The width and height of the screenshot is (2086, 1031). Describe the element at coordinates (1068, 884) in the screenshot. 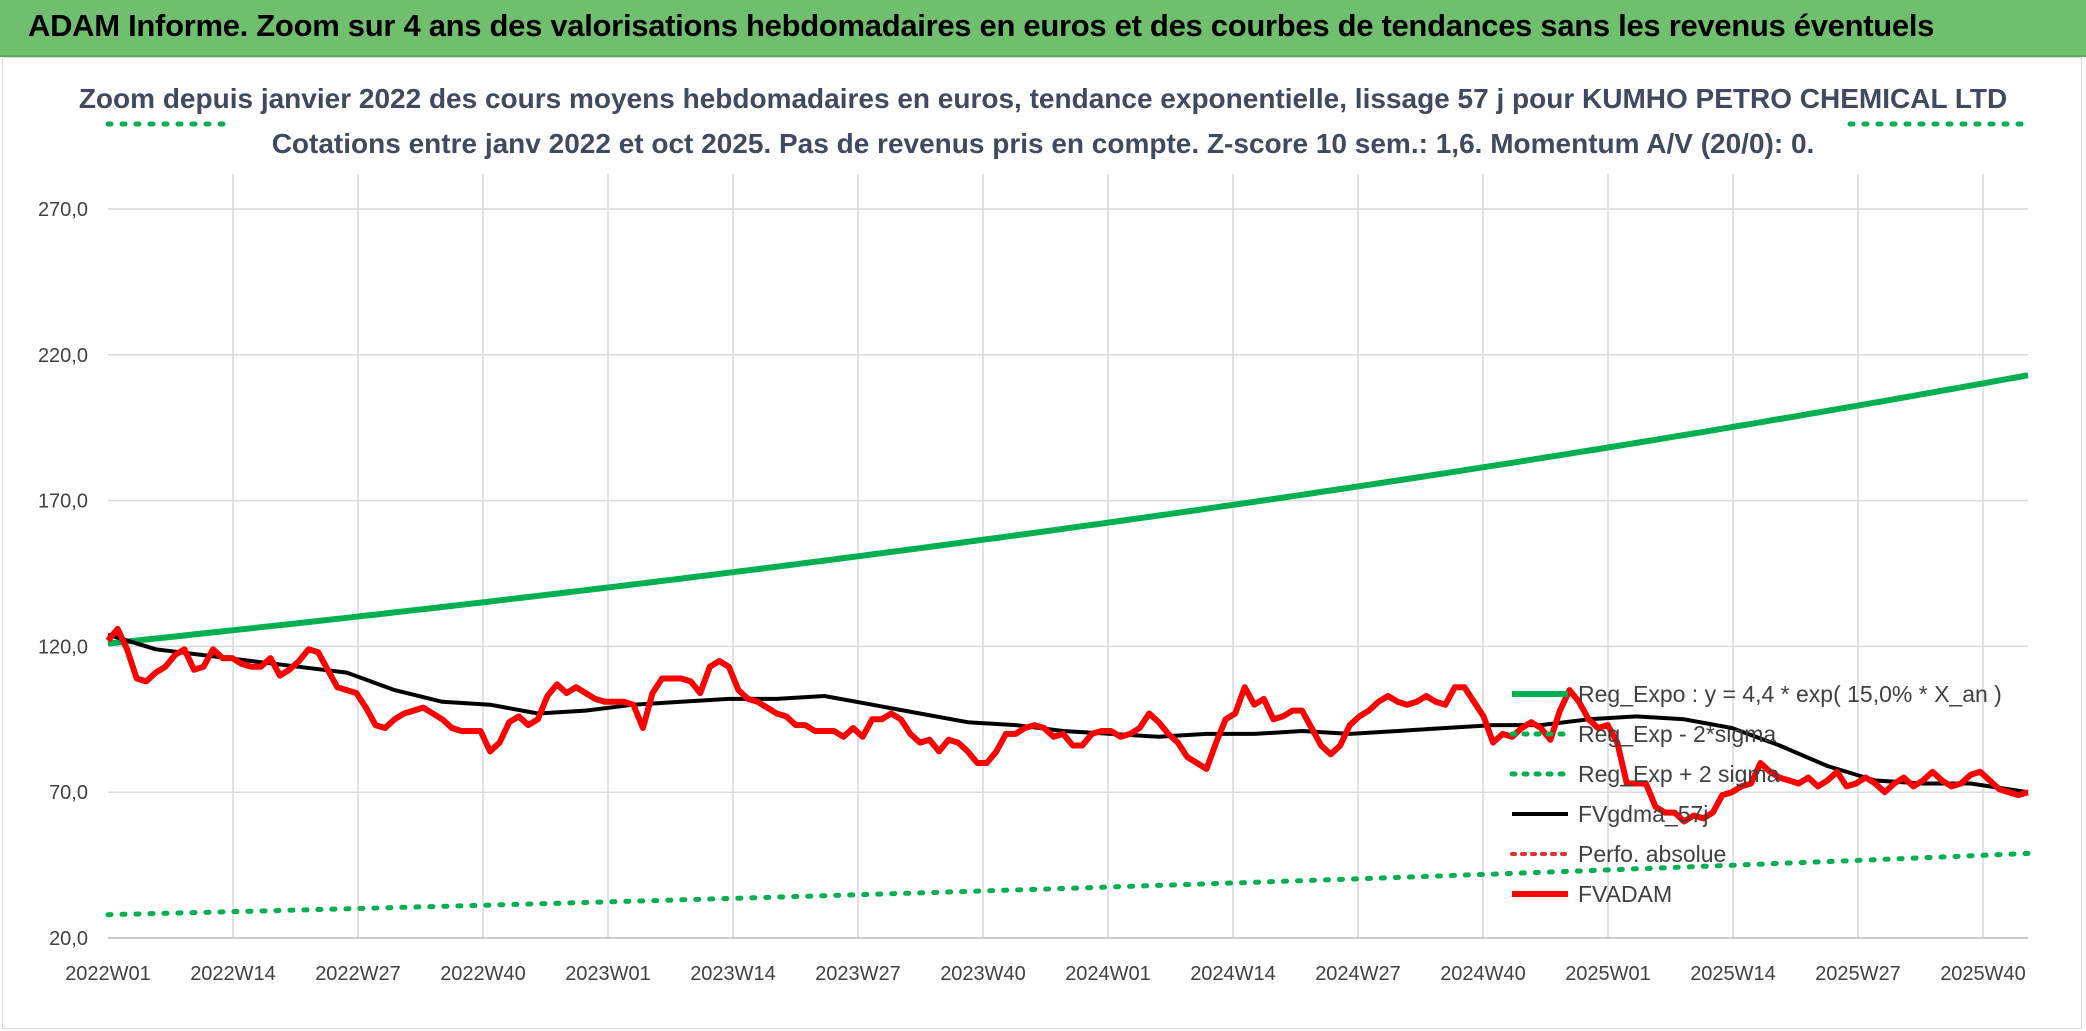

I see `reg-exp-minus-2sigma-line` at that location.